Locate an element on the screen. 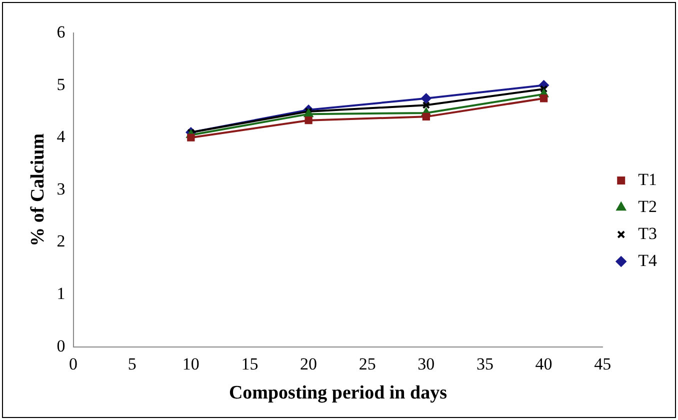 This screenshot has width=678, height=420. x-tick-label: 45 is located at coordinates (603, 364).